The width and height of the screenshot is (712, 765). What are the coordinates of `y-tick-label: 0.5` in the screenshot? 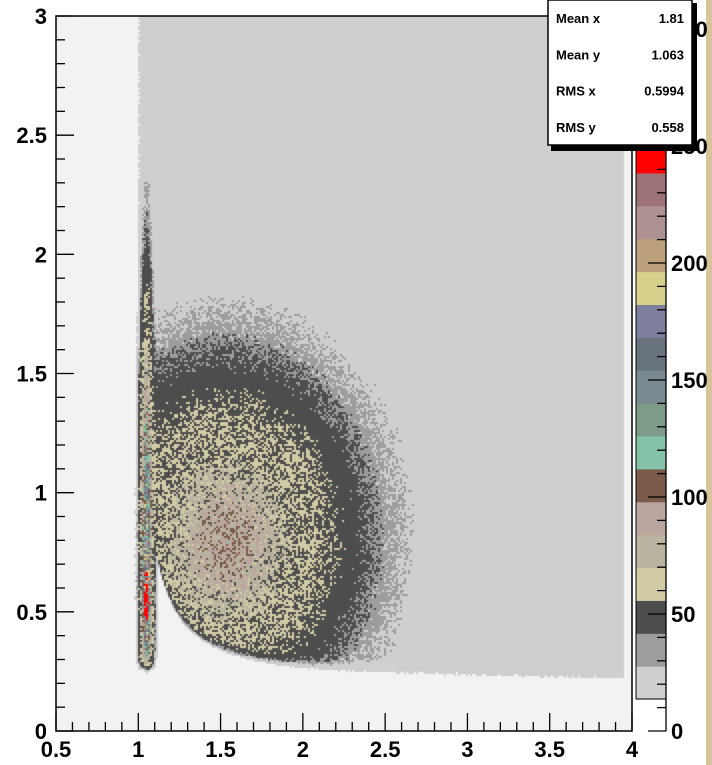 It's located at (31, 612).